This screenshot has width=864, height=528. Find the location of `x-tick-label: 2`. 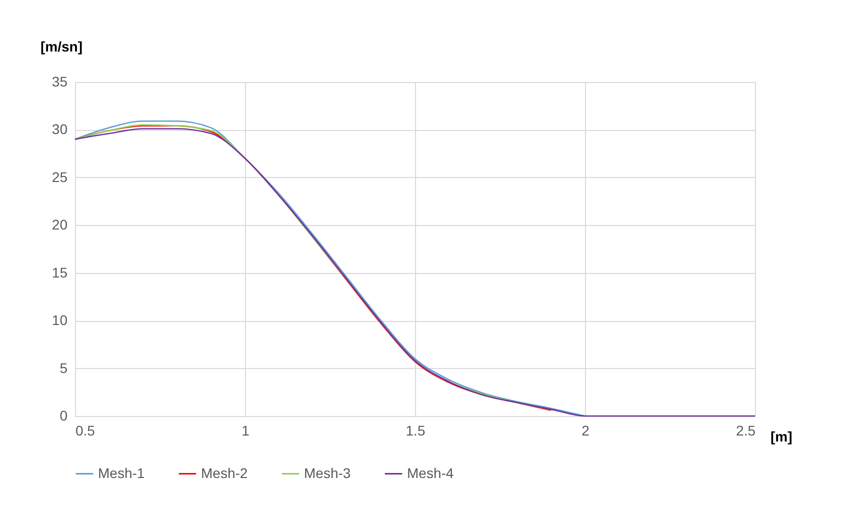

x-tick-label: 2 is located at coordinates (586, 430).